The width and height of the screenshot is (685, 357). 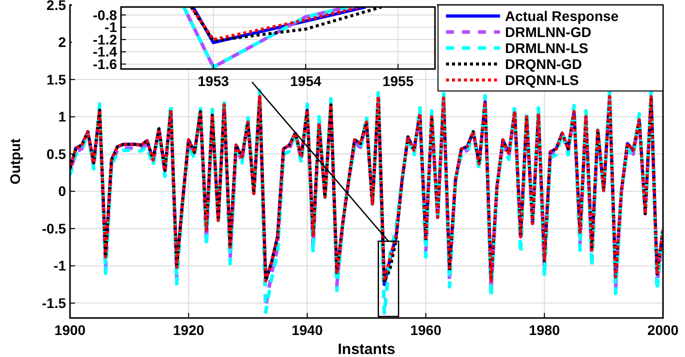 What do you see at coordinates (56, 79) in the screenshot?
I see `y-tick-label: 1.5` at bounding box center [56, 79].